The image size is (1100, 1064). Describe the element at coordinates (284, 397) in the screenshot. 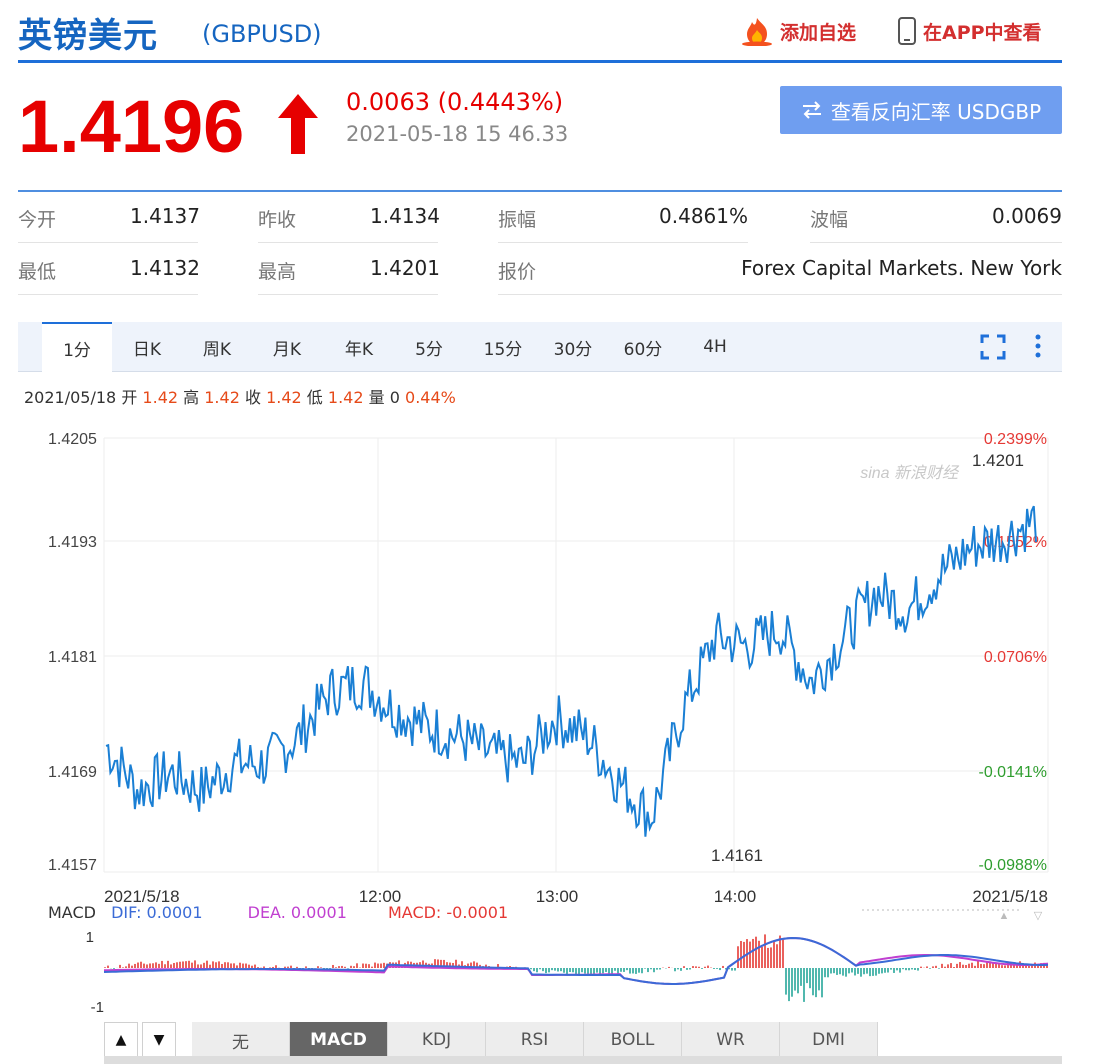

I see `info-close: 1.42` at that location.